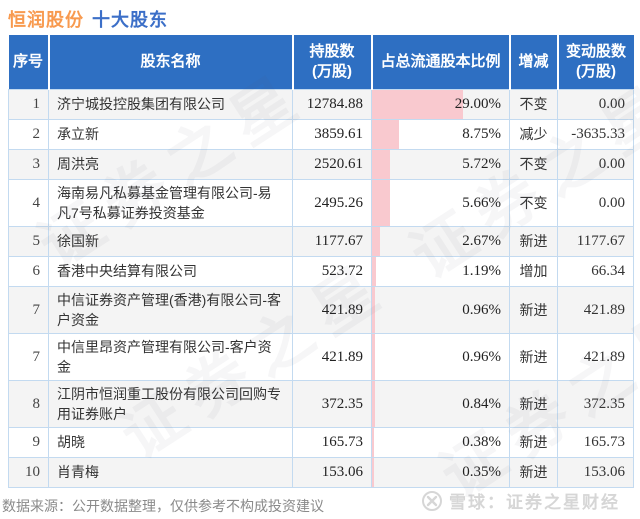  What do you see at coordinates (332, 403) in the screenshot?
I see `shares-held: 372.35` at bounding box center [332, 403].